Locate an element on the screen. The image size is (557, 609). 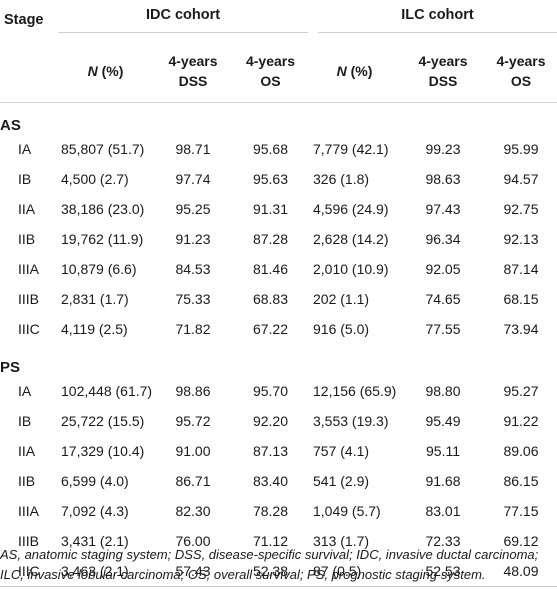
ilc-os-cell: 77.15 is located at coordinates (521, 511).